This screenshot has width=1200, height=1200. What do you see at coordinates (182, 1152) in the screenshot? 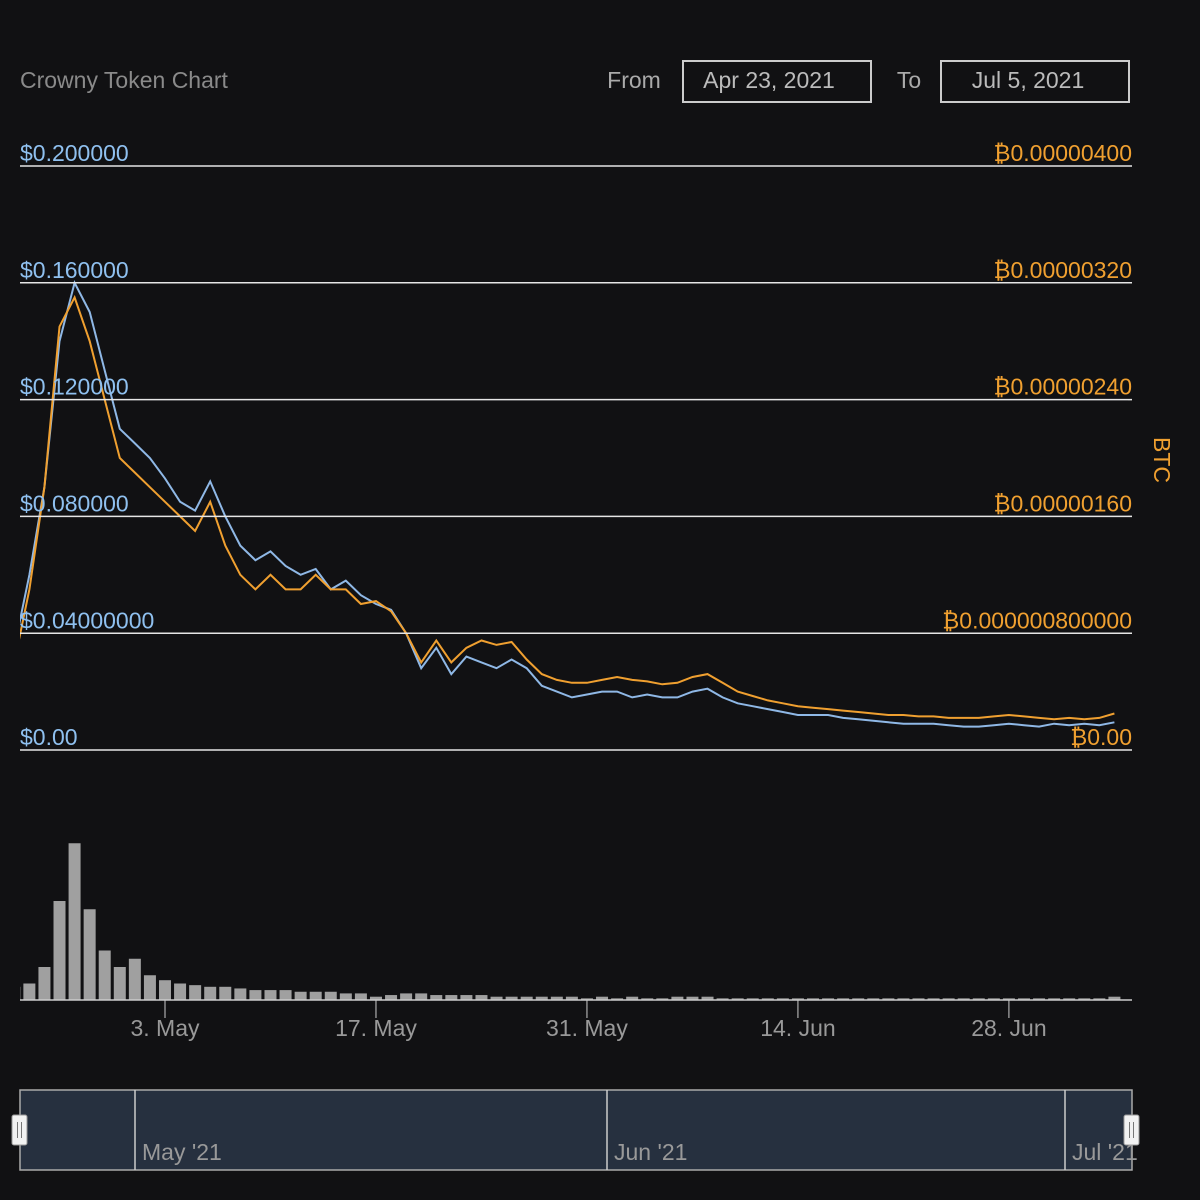
I see `navigator-label: May '21` at bounding box center [182, 1152].